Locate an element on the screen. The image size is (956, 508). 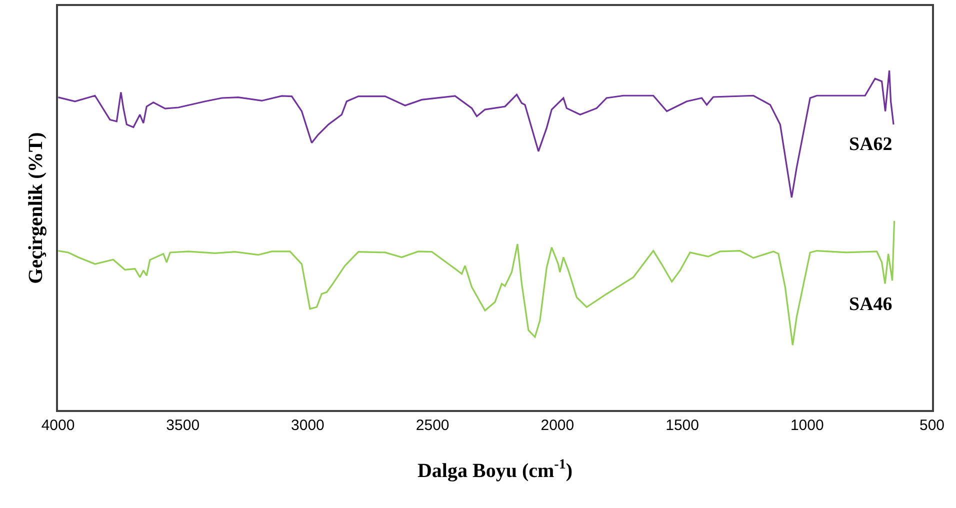
x-tick-label: 500 is located at coordinates (932, 425).